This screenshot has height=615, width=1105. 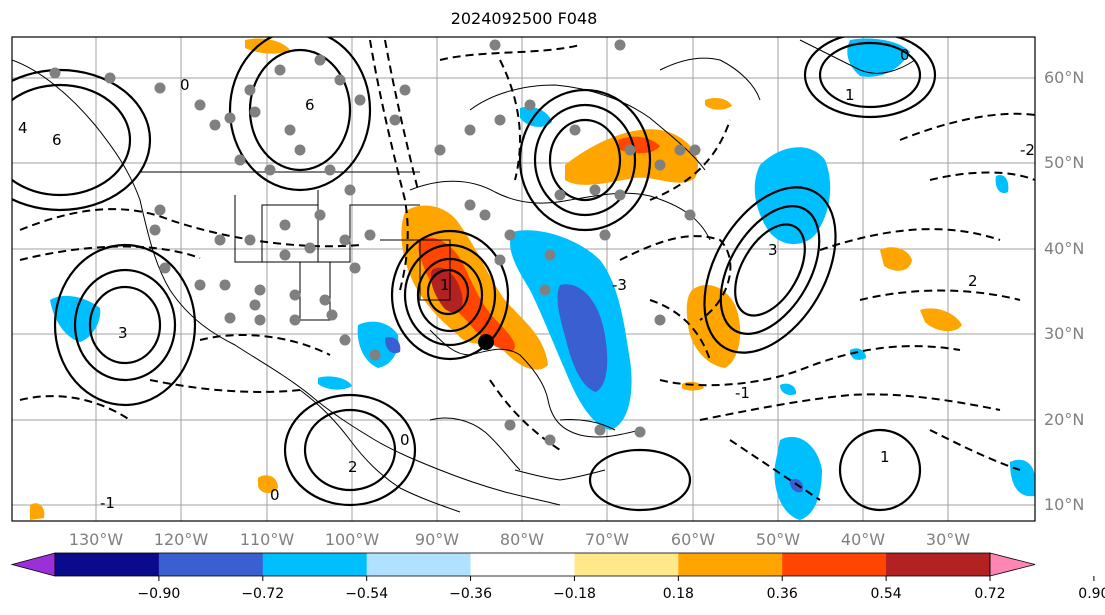 I want to click on longitude-label: 70°W, so click(x=607, y=539).